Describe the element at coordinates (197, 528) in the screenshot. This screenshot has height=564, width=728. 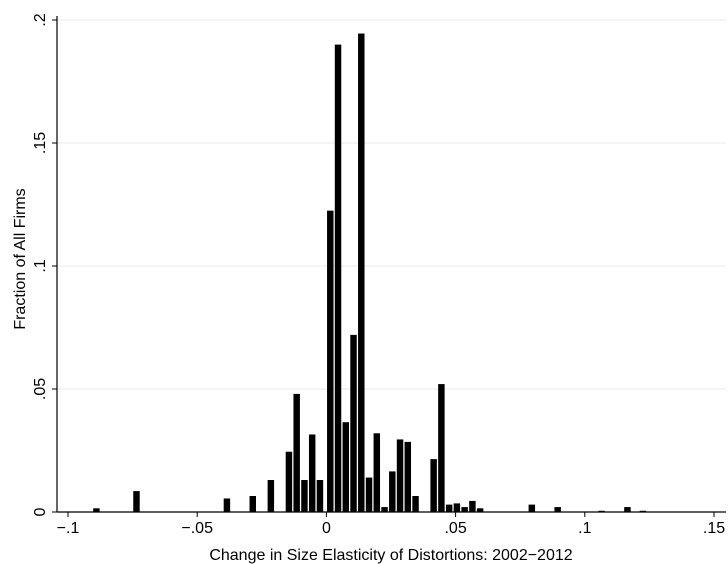
I see `x-tick-label: −.05` at that location.